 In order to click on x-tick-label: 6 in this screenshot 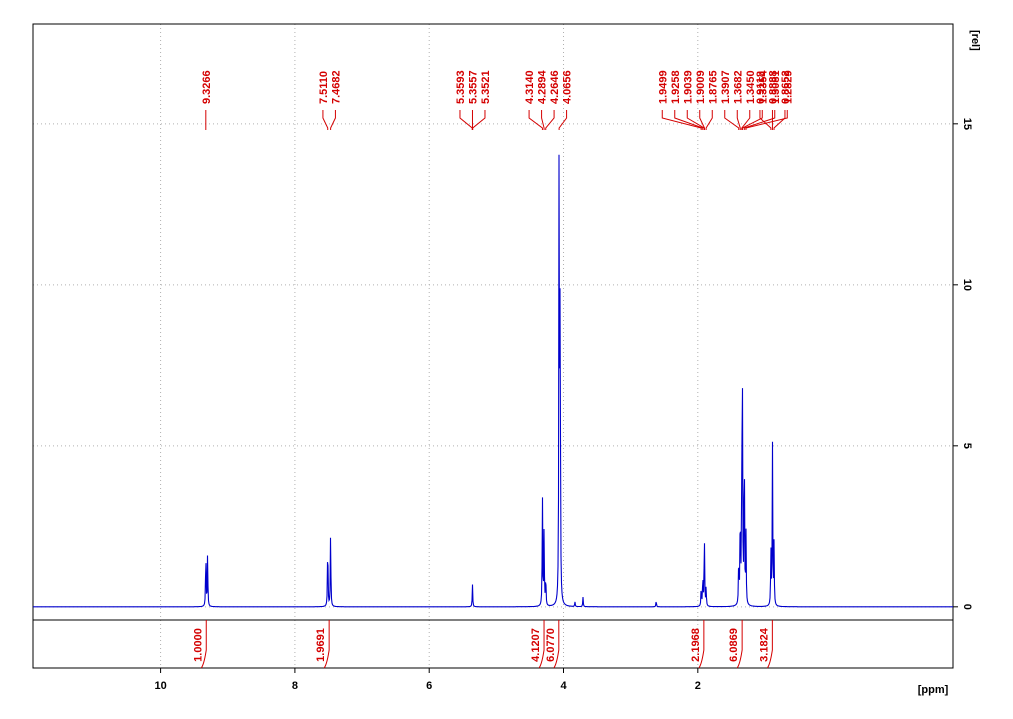, I will do `click(429, 686)`.